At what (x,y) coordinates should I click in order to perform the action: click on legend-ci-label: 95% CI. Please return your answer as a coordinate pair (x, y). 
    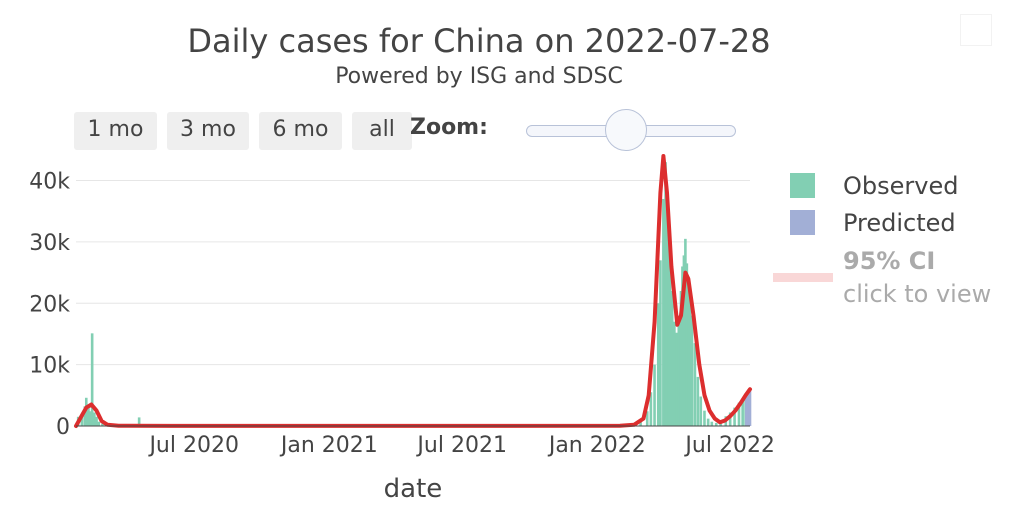
    Looking at the image, I should click on (889, 261).